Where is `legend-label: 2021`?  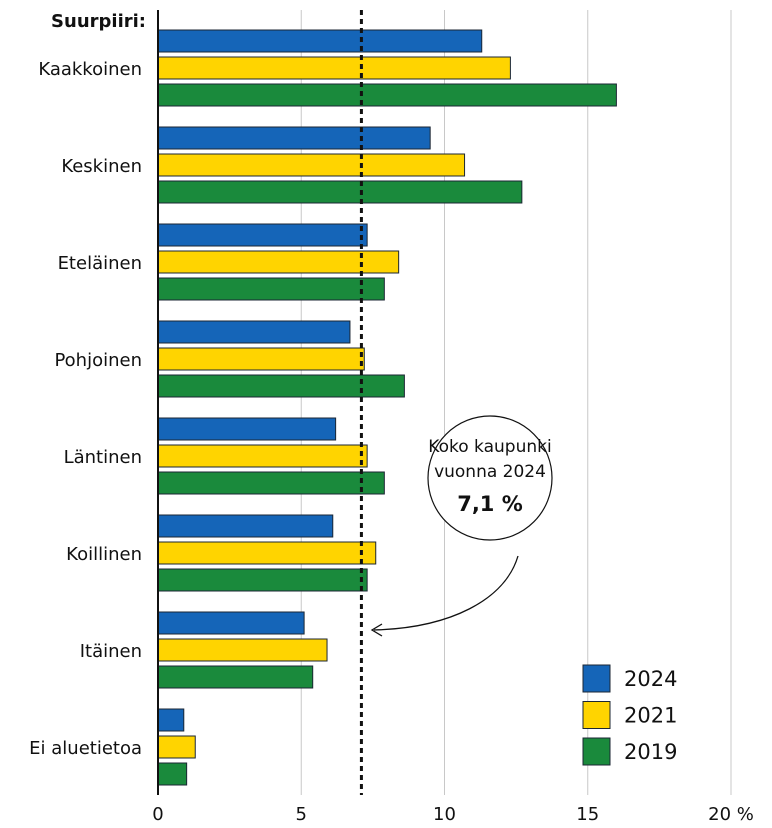 legend-label: 2021 is located at coordinates (650, 716).